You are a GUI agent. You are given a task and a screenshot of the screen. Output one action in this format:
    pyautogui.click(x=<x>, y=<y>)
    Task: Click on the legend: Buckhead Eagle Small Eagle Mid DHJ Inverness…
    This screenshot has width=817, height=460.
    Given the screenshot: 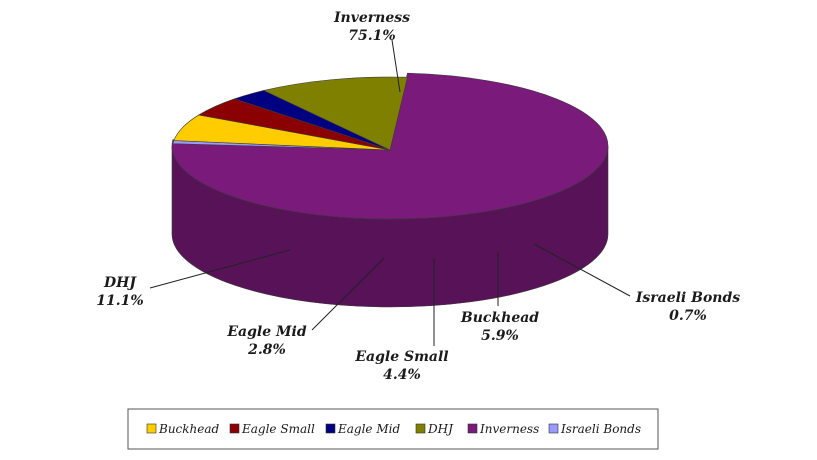 What is the action you would take?
    pyautogui.click(x=393, y=429)
    